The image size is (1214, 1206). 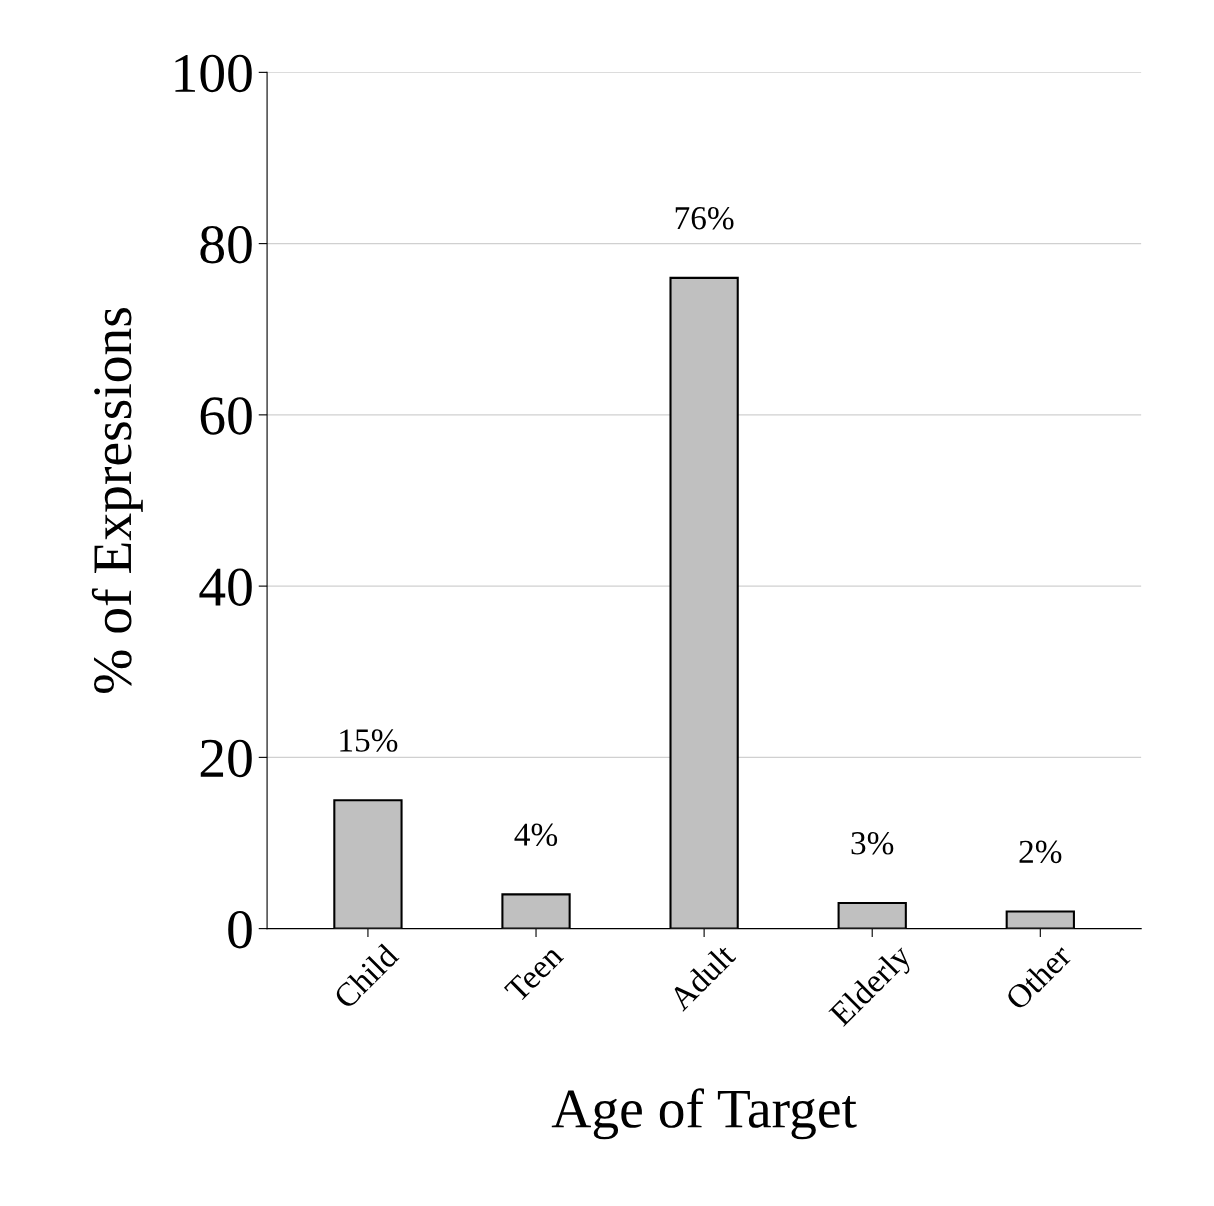 I want to click on data-label: 4%, so click(x=536, y=835).